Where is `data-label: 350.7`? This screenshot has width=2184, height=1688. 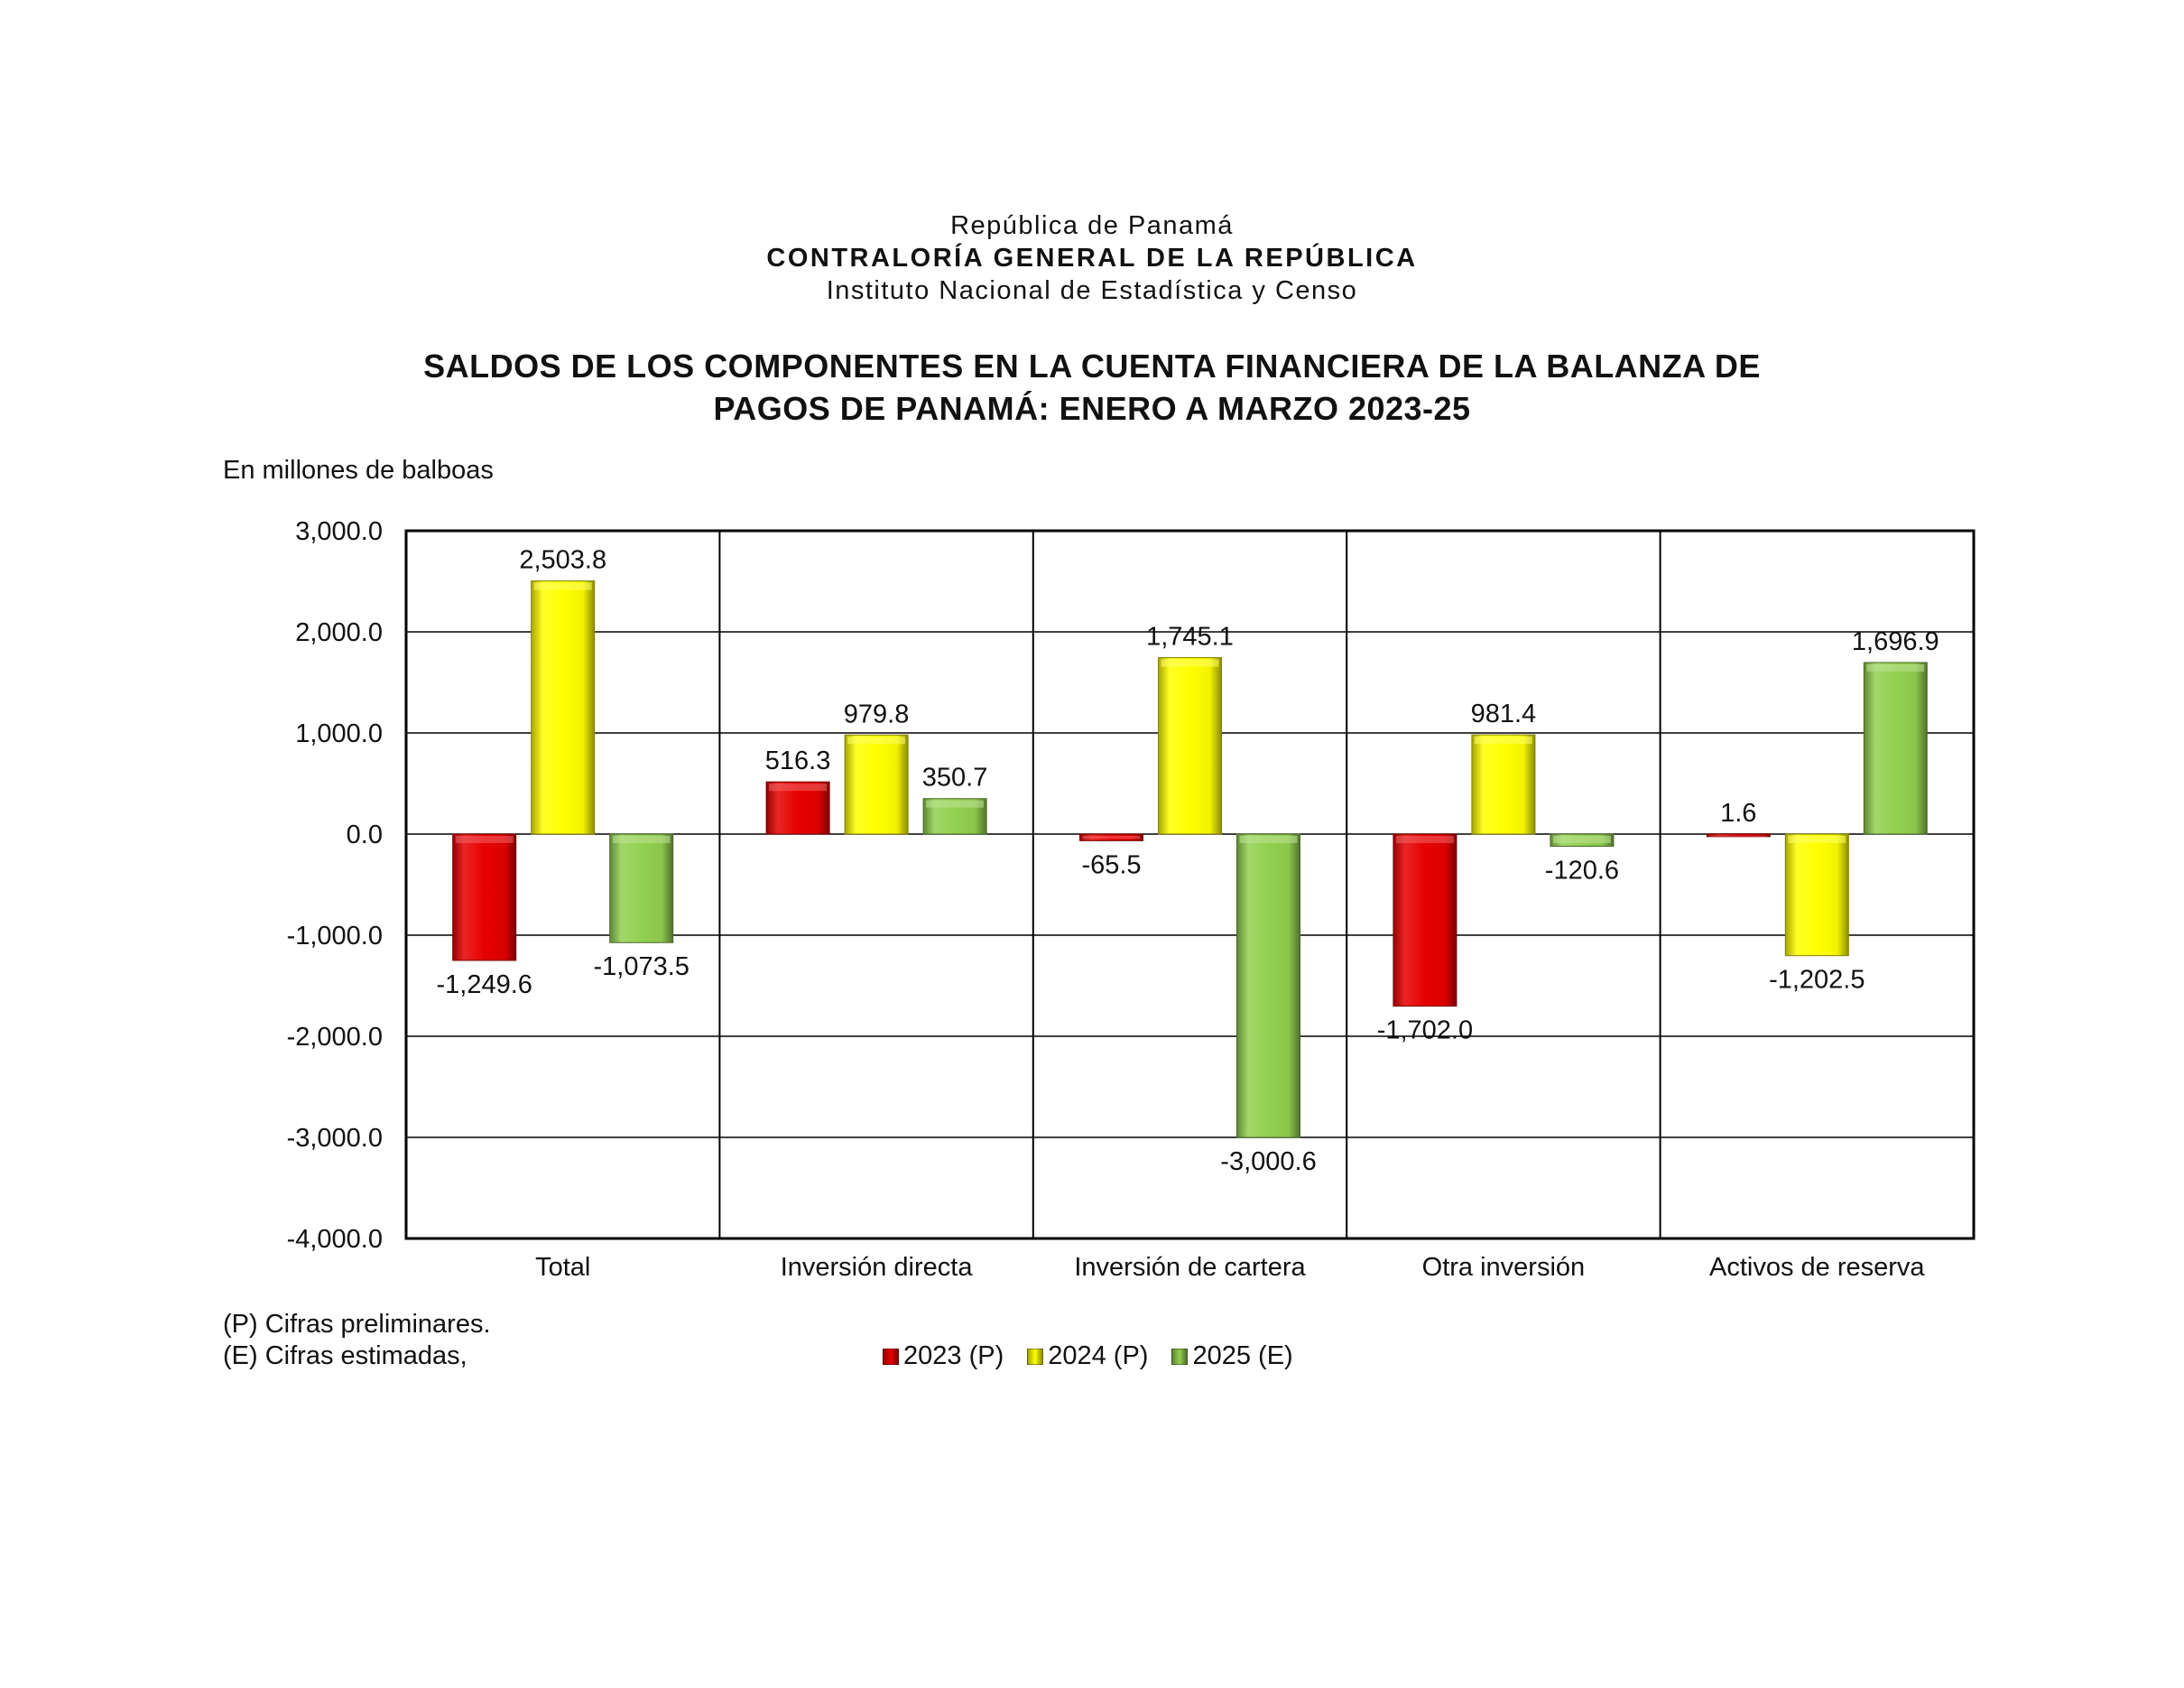
data-label: 350.7 is located at coordinates (955, 779).